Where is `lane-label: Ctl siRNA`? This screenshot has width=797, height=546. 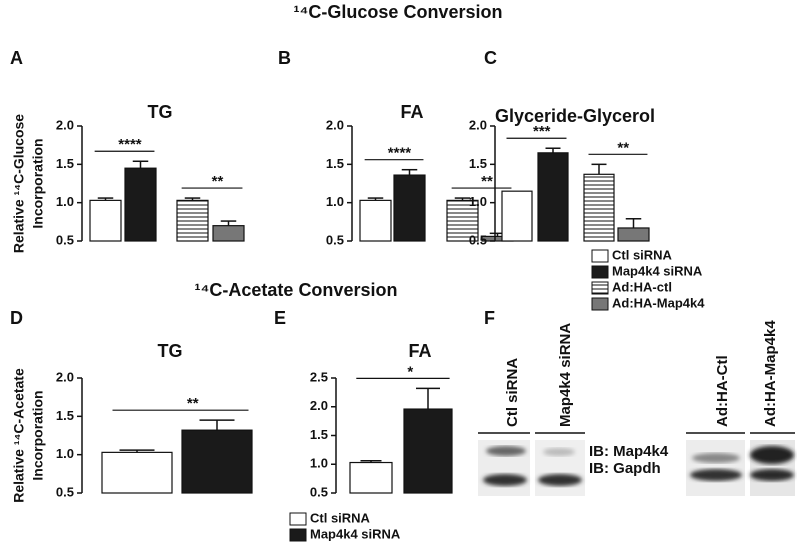 lane-label: Ctl siRNA is located at coordinates (512, 392).